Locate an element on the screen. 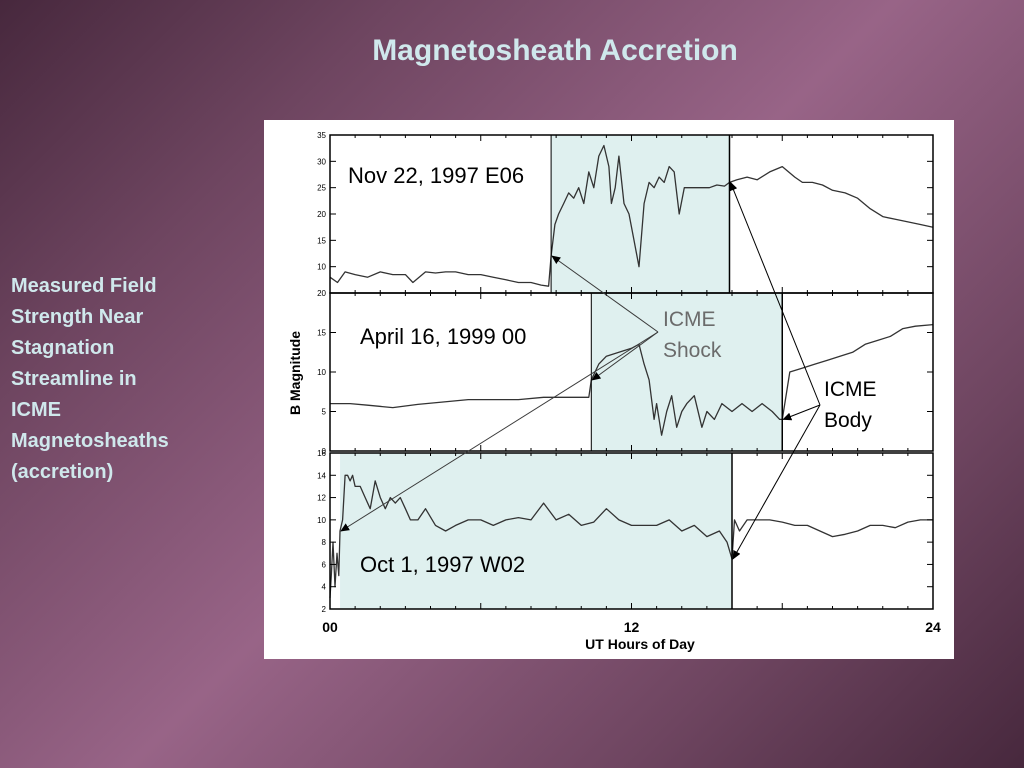 The image size is (1024, 768). panel-label-1: Nov 22, 1997 E06 is located at coordinates (436, 175).